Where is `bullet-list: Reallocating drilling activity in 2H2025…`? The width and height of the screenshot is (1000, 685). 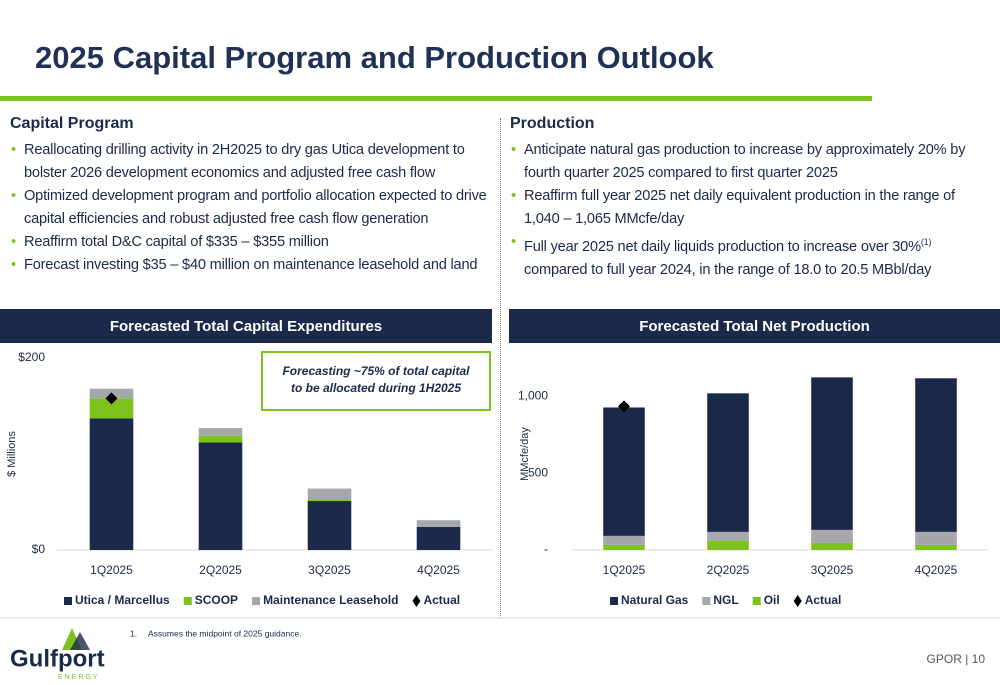
bullet-list: Reallocating drilling activity in 2H2025… is located at coordinates (250, 208).